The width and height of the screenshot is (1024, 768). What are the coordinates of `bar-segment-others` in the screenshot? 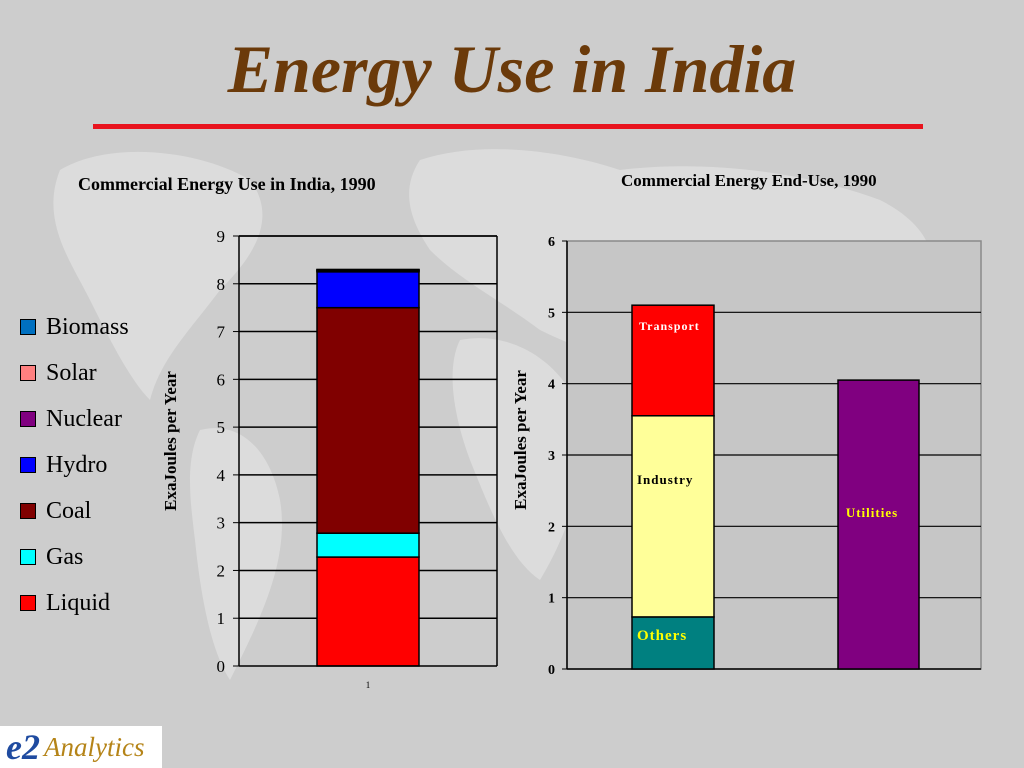 It's located at (673, 643).